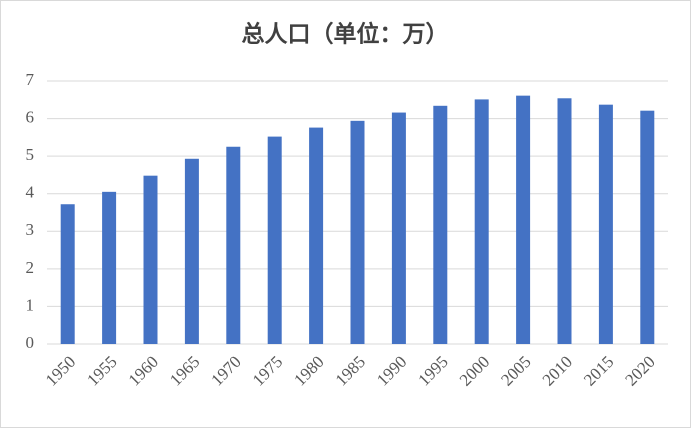  What do you see at coordinates (30, 116) in the screenshot?
I see `y-tick-label: 6` at bounding box center [30, 116].